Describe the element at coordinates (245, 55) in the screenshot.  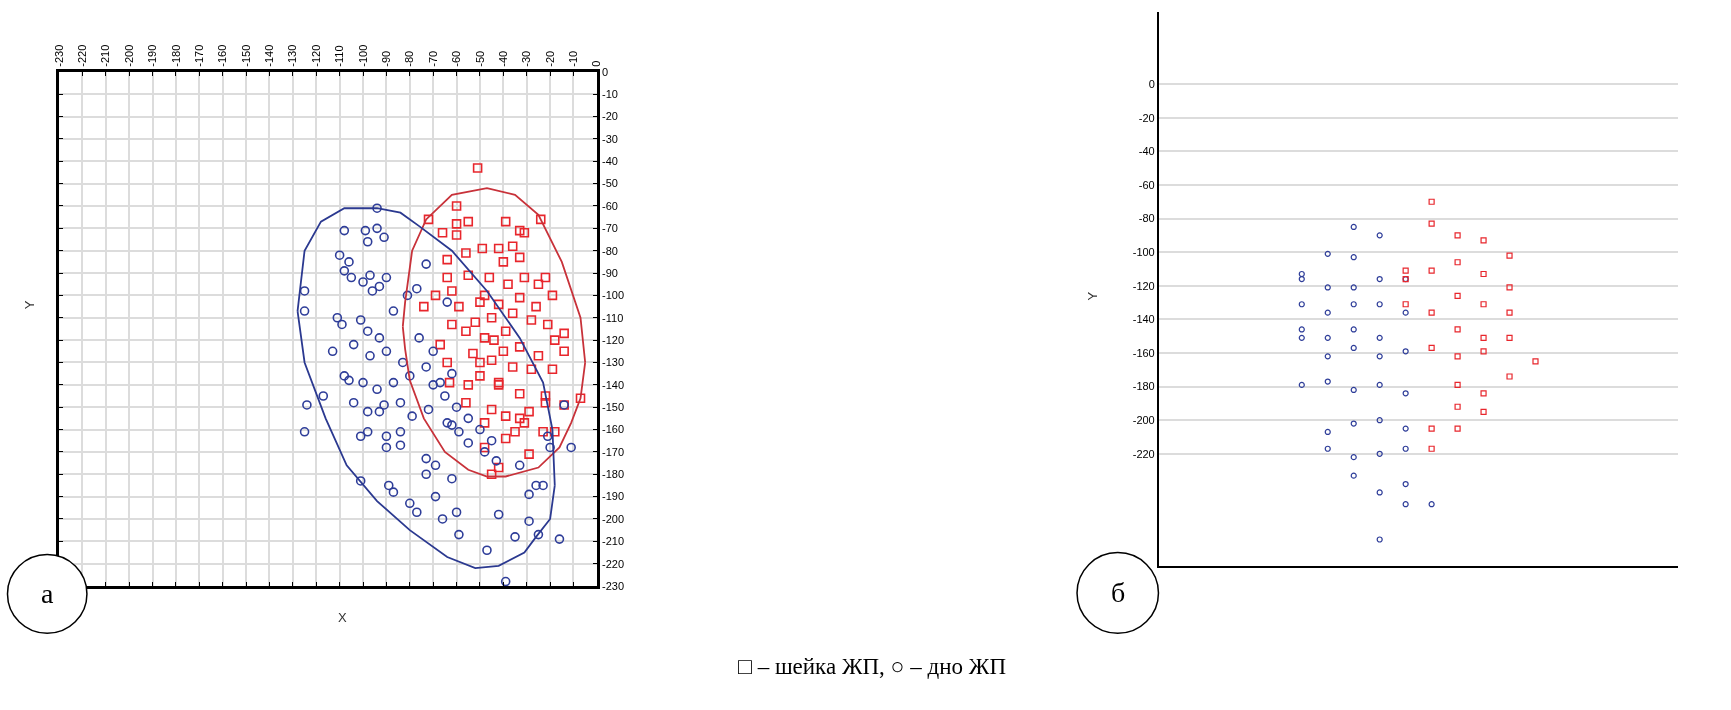
I see `x-tick-label: -150` at that location.